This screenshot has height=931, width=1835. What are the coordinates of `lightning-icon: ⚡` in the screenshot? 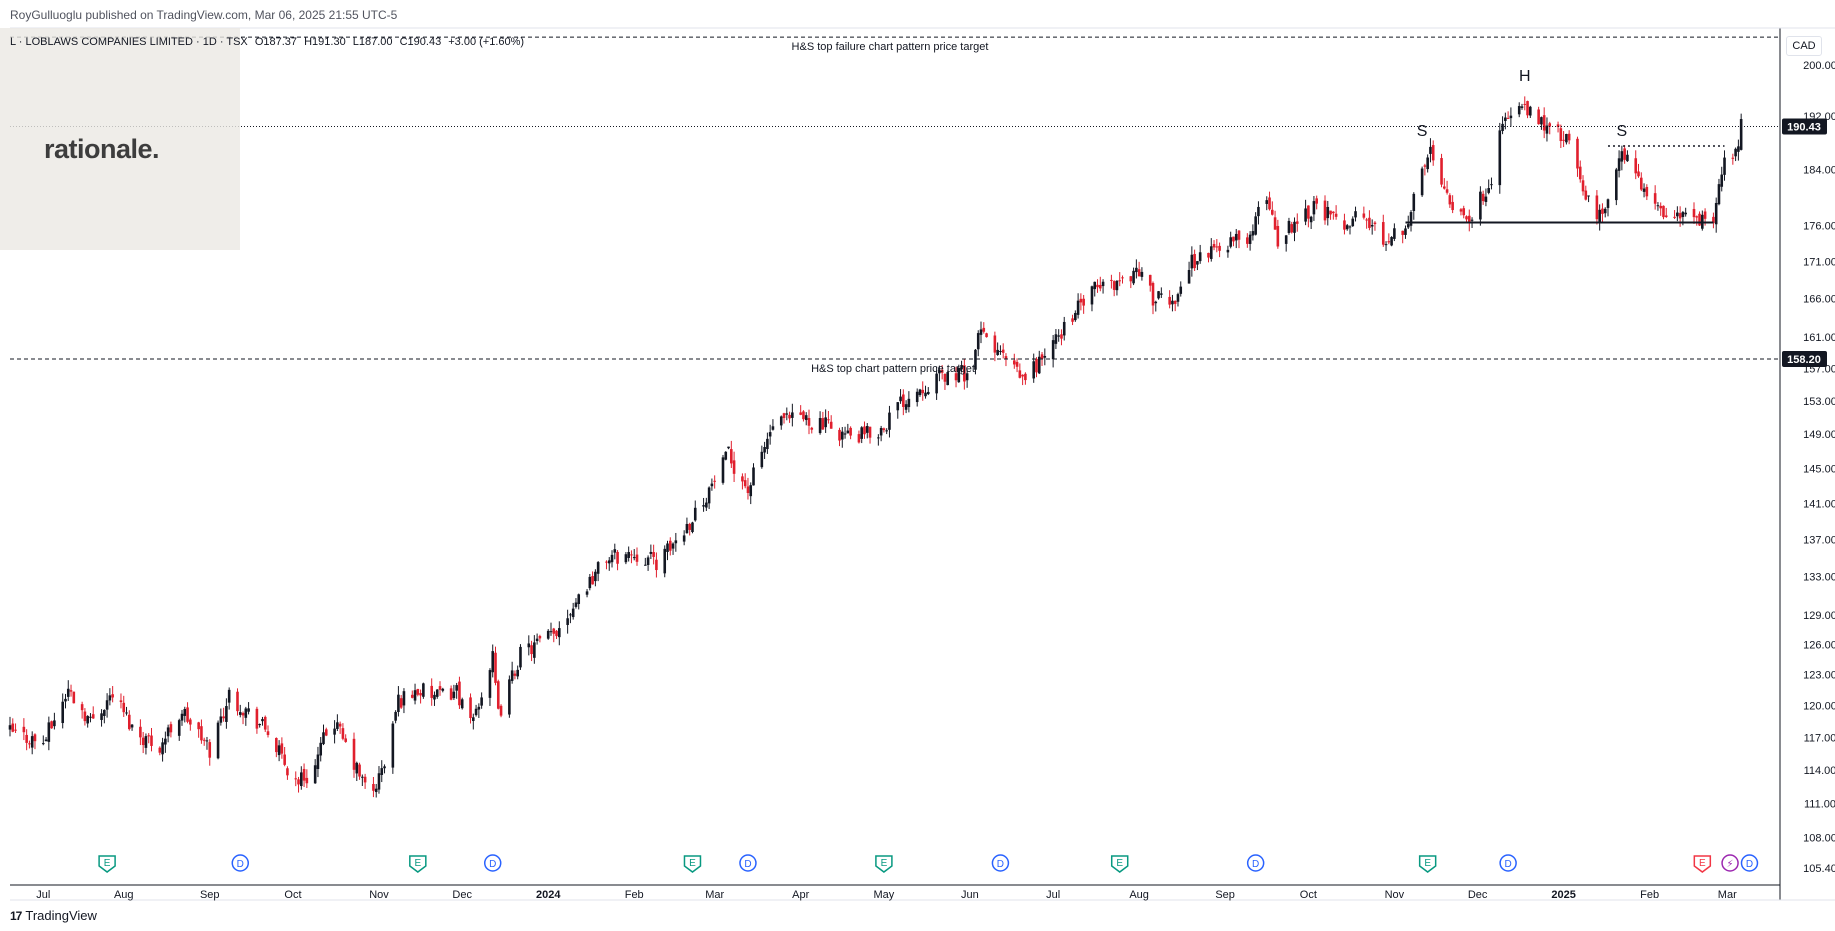 It's located at (1730, 864).